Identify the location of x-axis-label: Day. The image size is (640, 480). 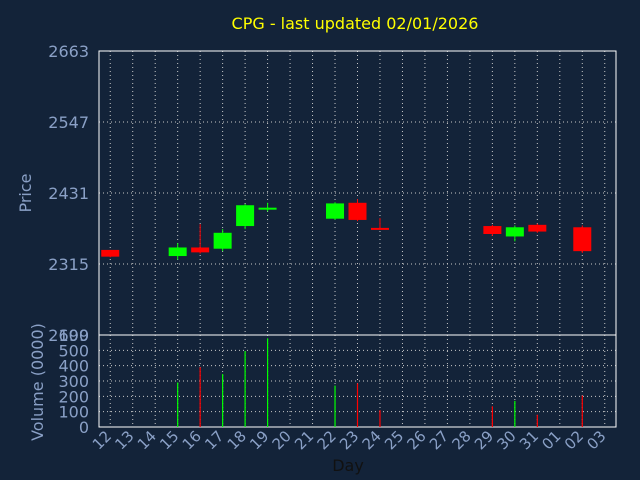
(348, 465).